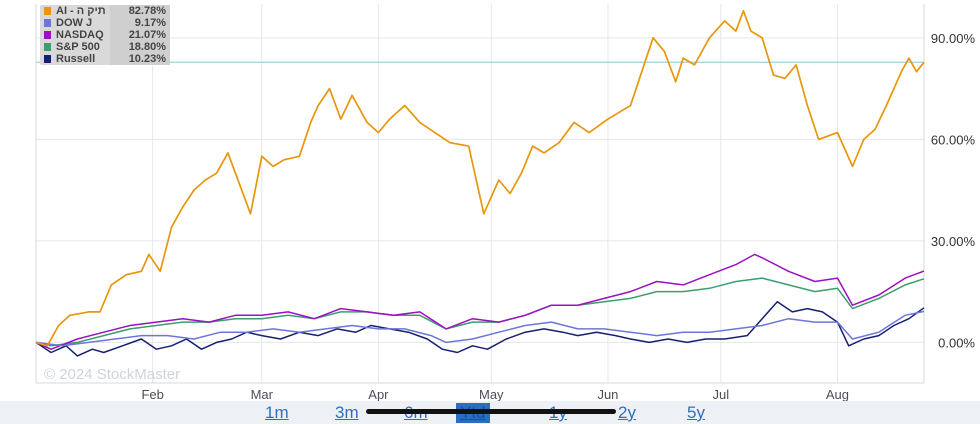 This screenshot has width=980, height=424. I want to click on legend-item: NASDAQ 21.07%, so click(105, 35).